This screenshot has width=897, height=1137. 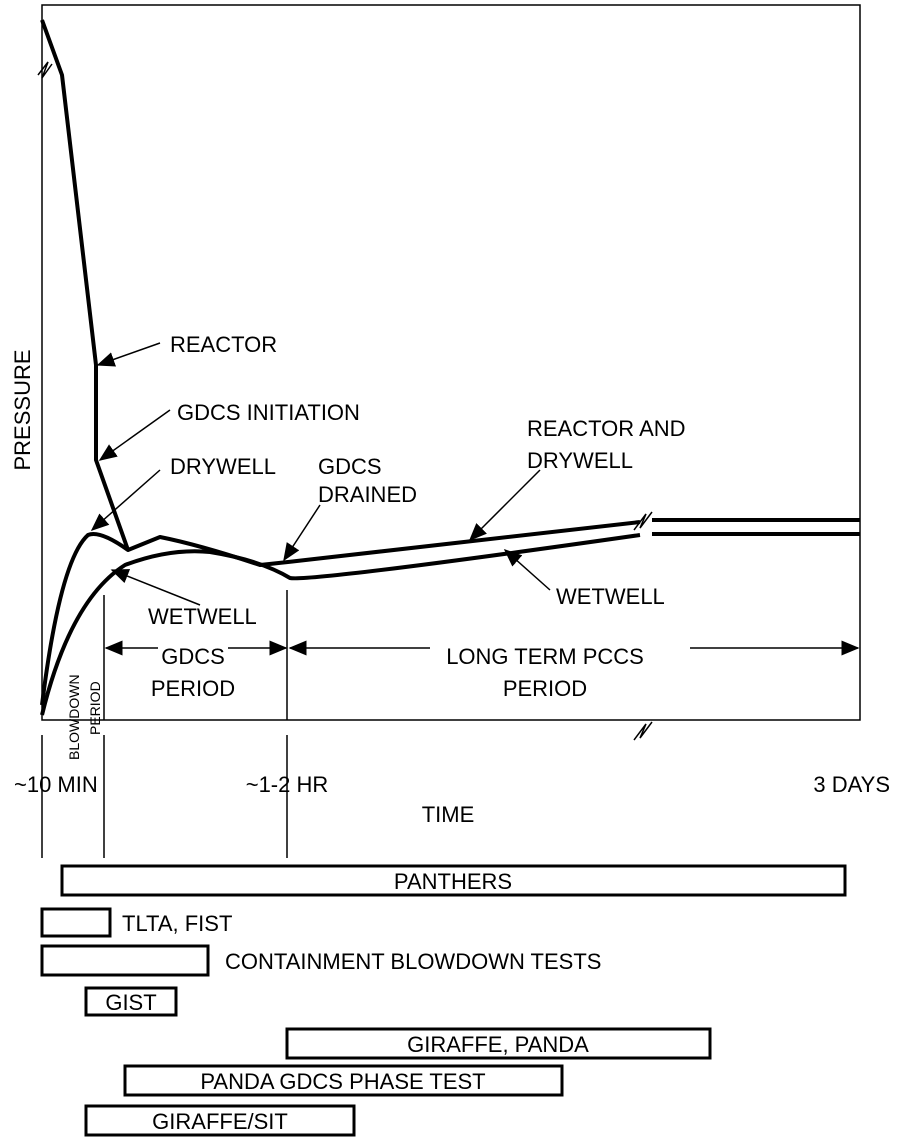 What do you see at coordinates (498, 1044) in the screenshot?
I see `test: GIRAFFE, PANDA` at bounding box center [498, 1044].